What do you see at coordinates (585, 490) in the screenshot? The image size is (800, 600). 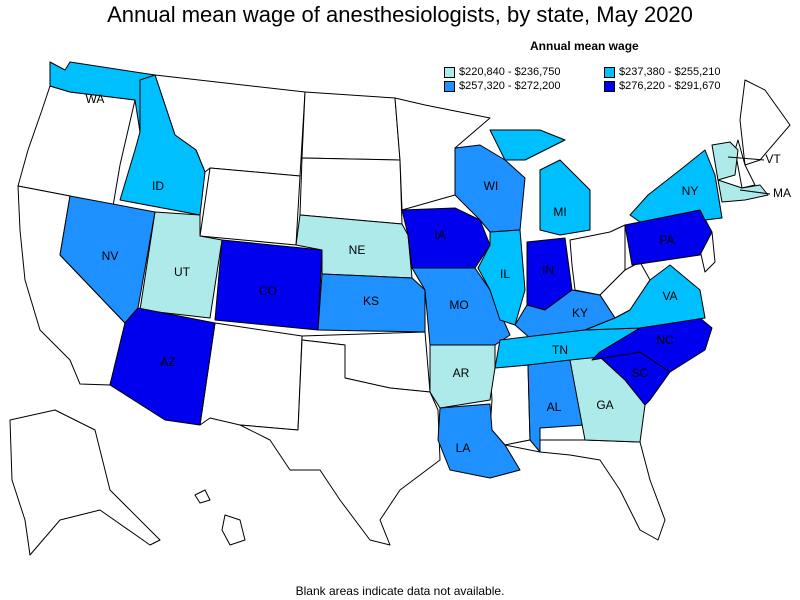 I see `state-FL` at bounding box center [585, 490].